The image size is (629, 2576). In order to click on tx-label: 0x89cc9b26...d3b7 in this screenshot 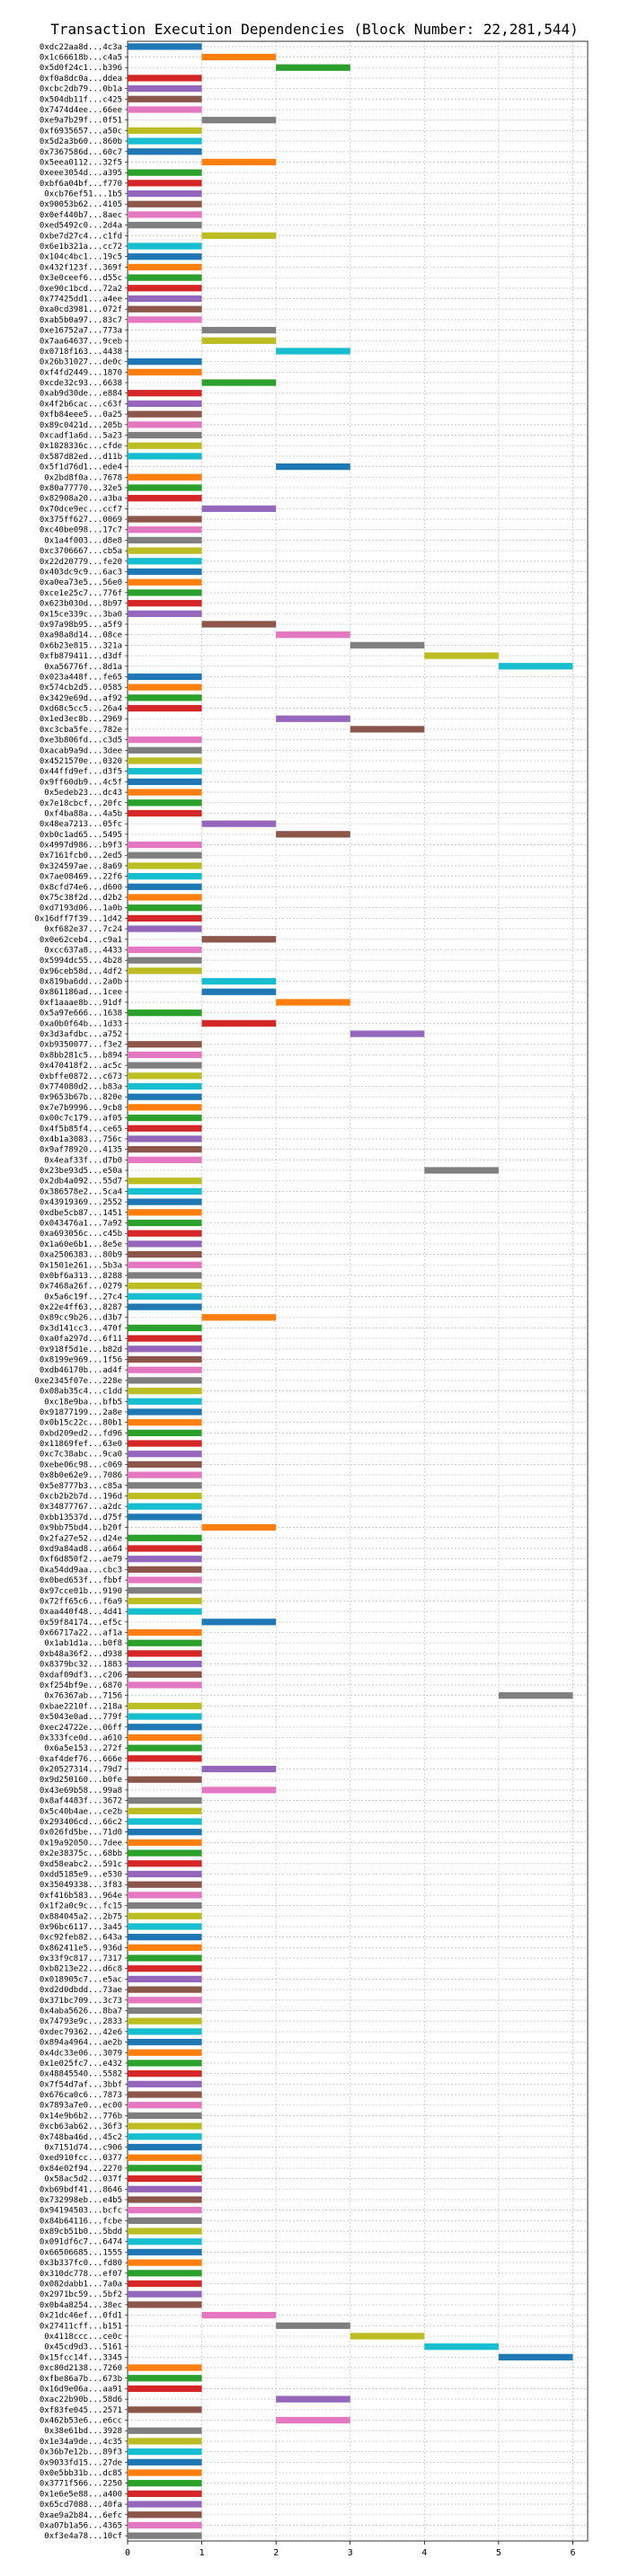, I will do `click(81, 1318)`.